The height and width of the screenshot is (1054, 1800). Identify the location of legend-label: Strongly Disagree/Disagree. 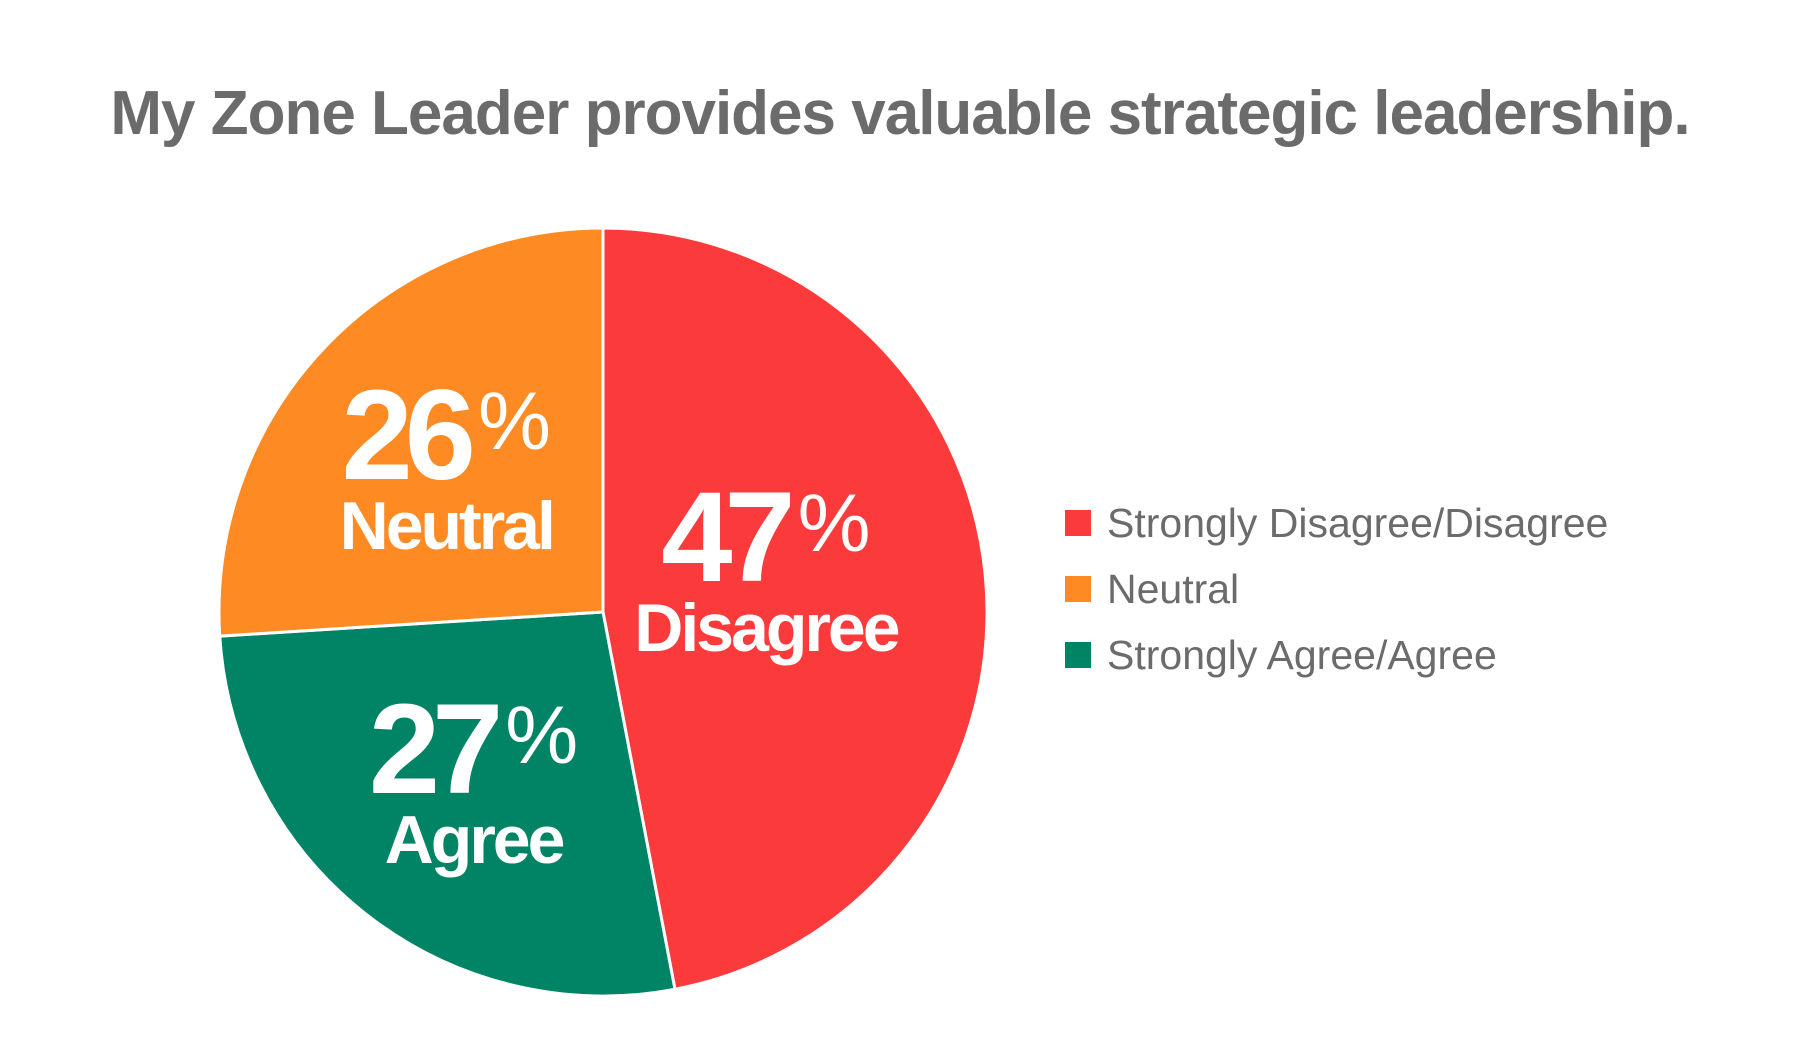
(1358, 522).